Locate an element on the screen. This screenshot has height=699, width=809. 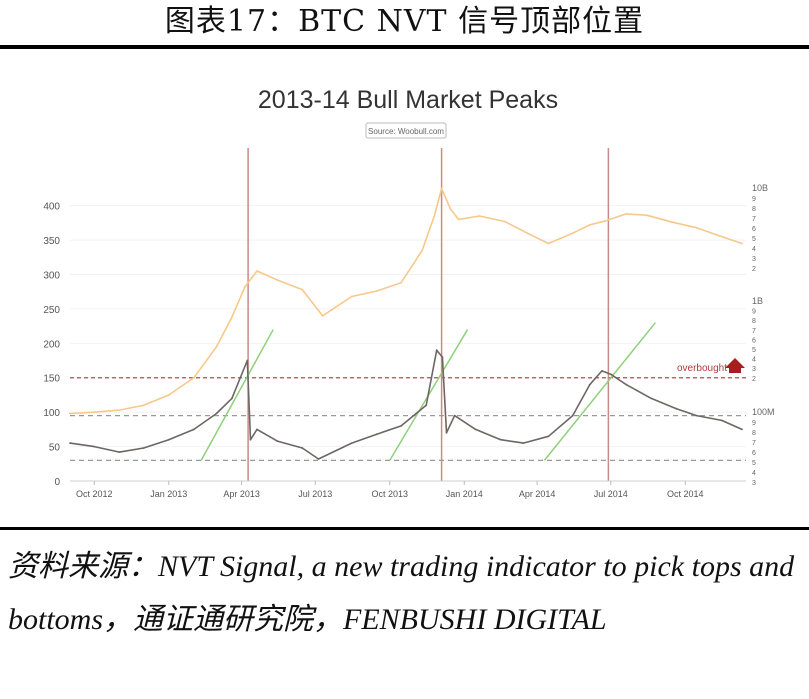
bottom-rule is located at coordinates (404, 528).